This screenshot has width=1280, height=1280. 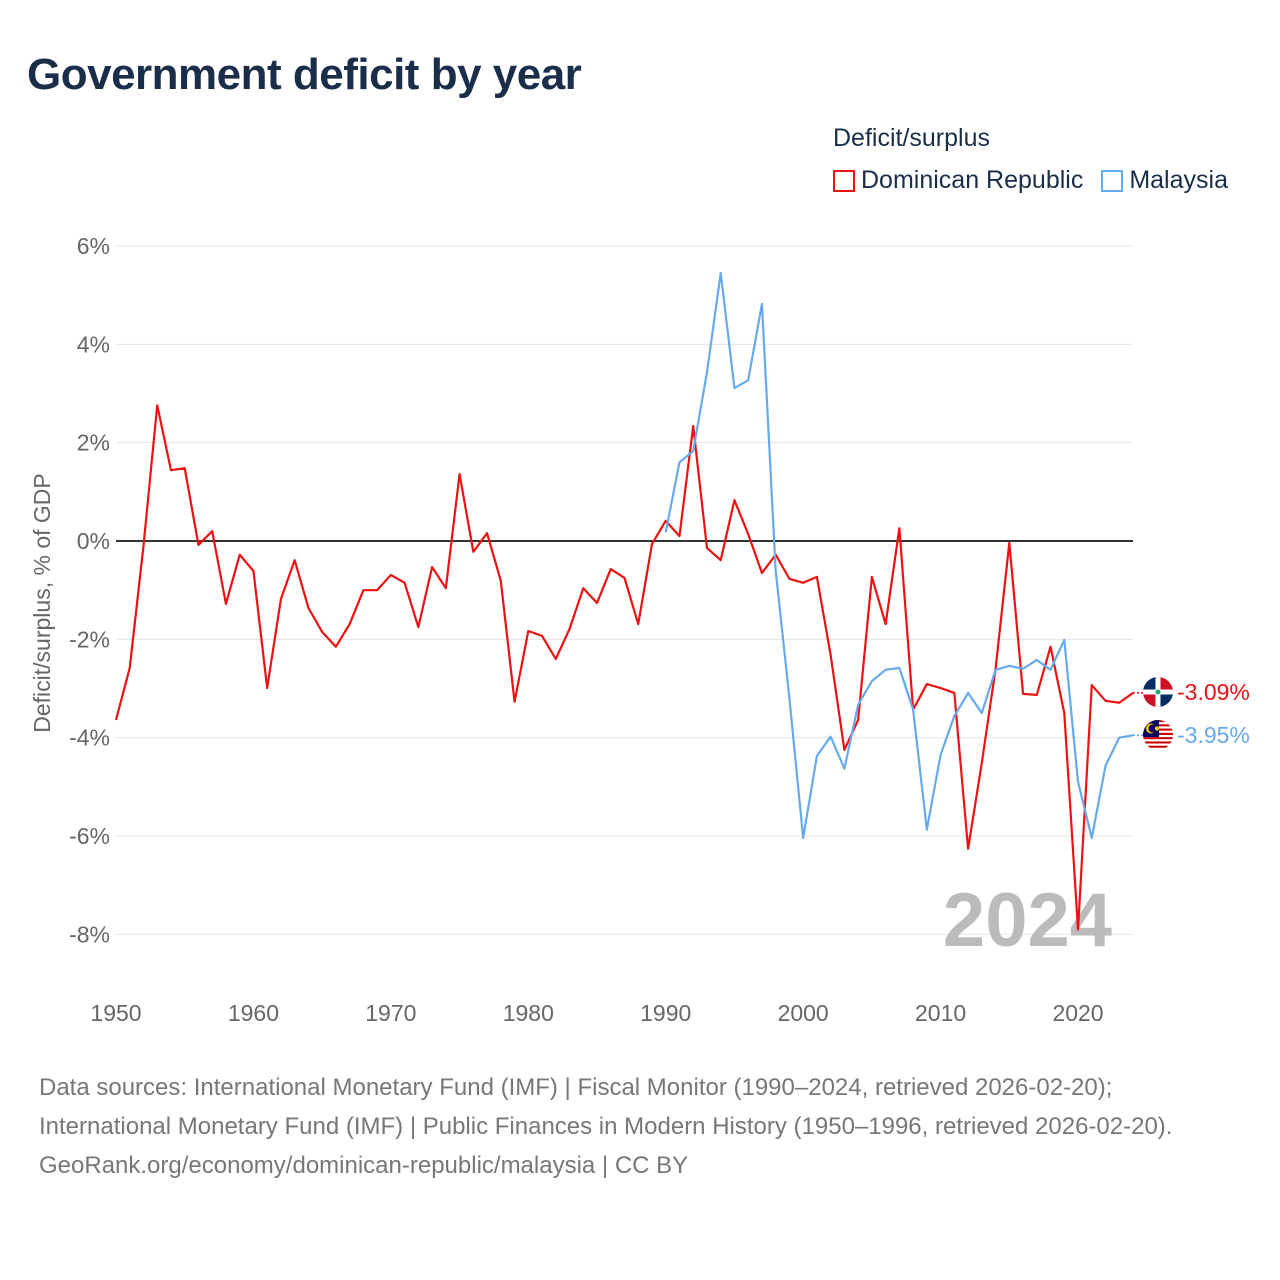 I want to click on x-tick-label: 2020, so click(x=1077, y=1013).